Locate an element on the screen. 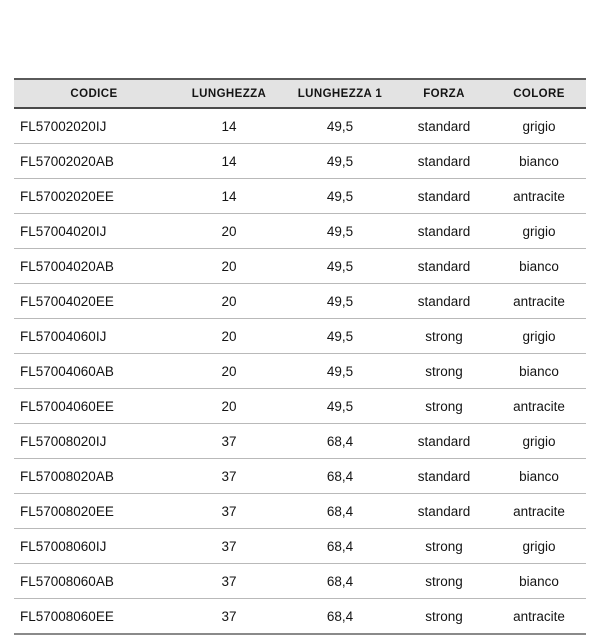  table-row: FL57008020EE 37 68,4 standard antracite is located at coordinates (300, 511).